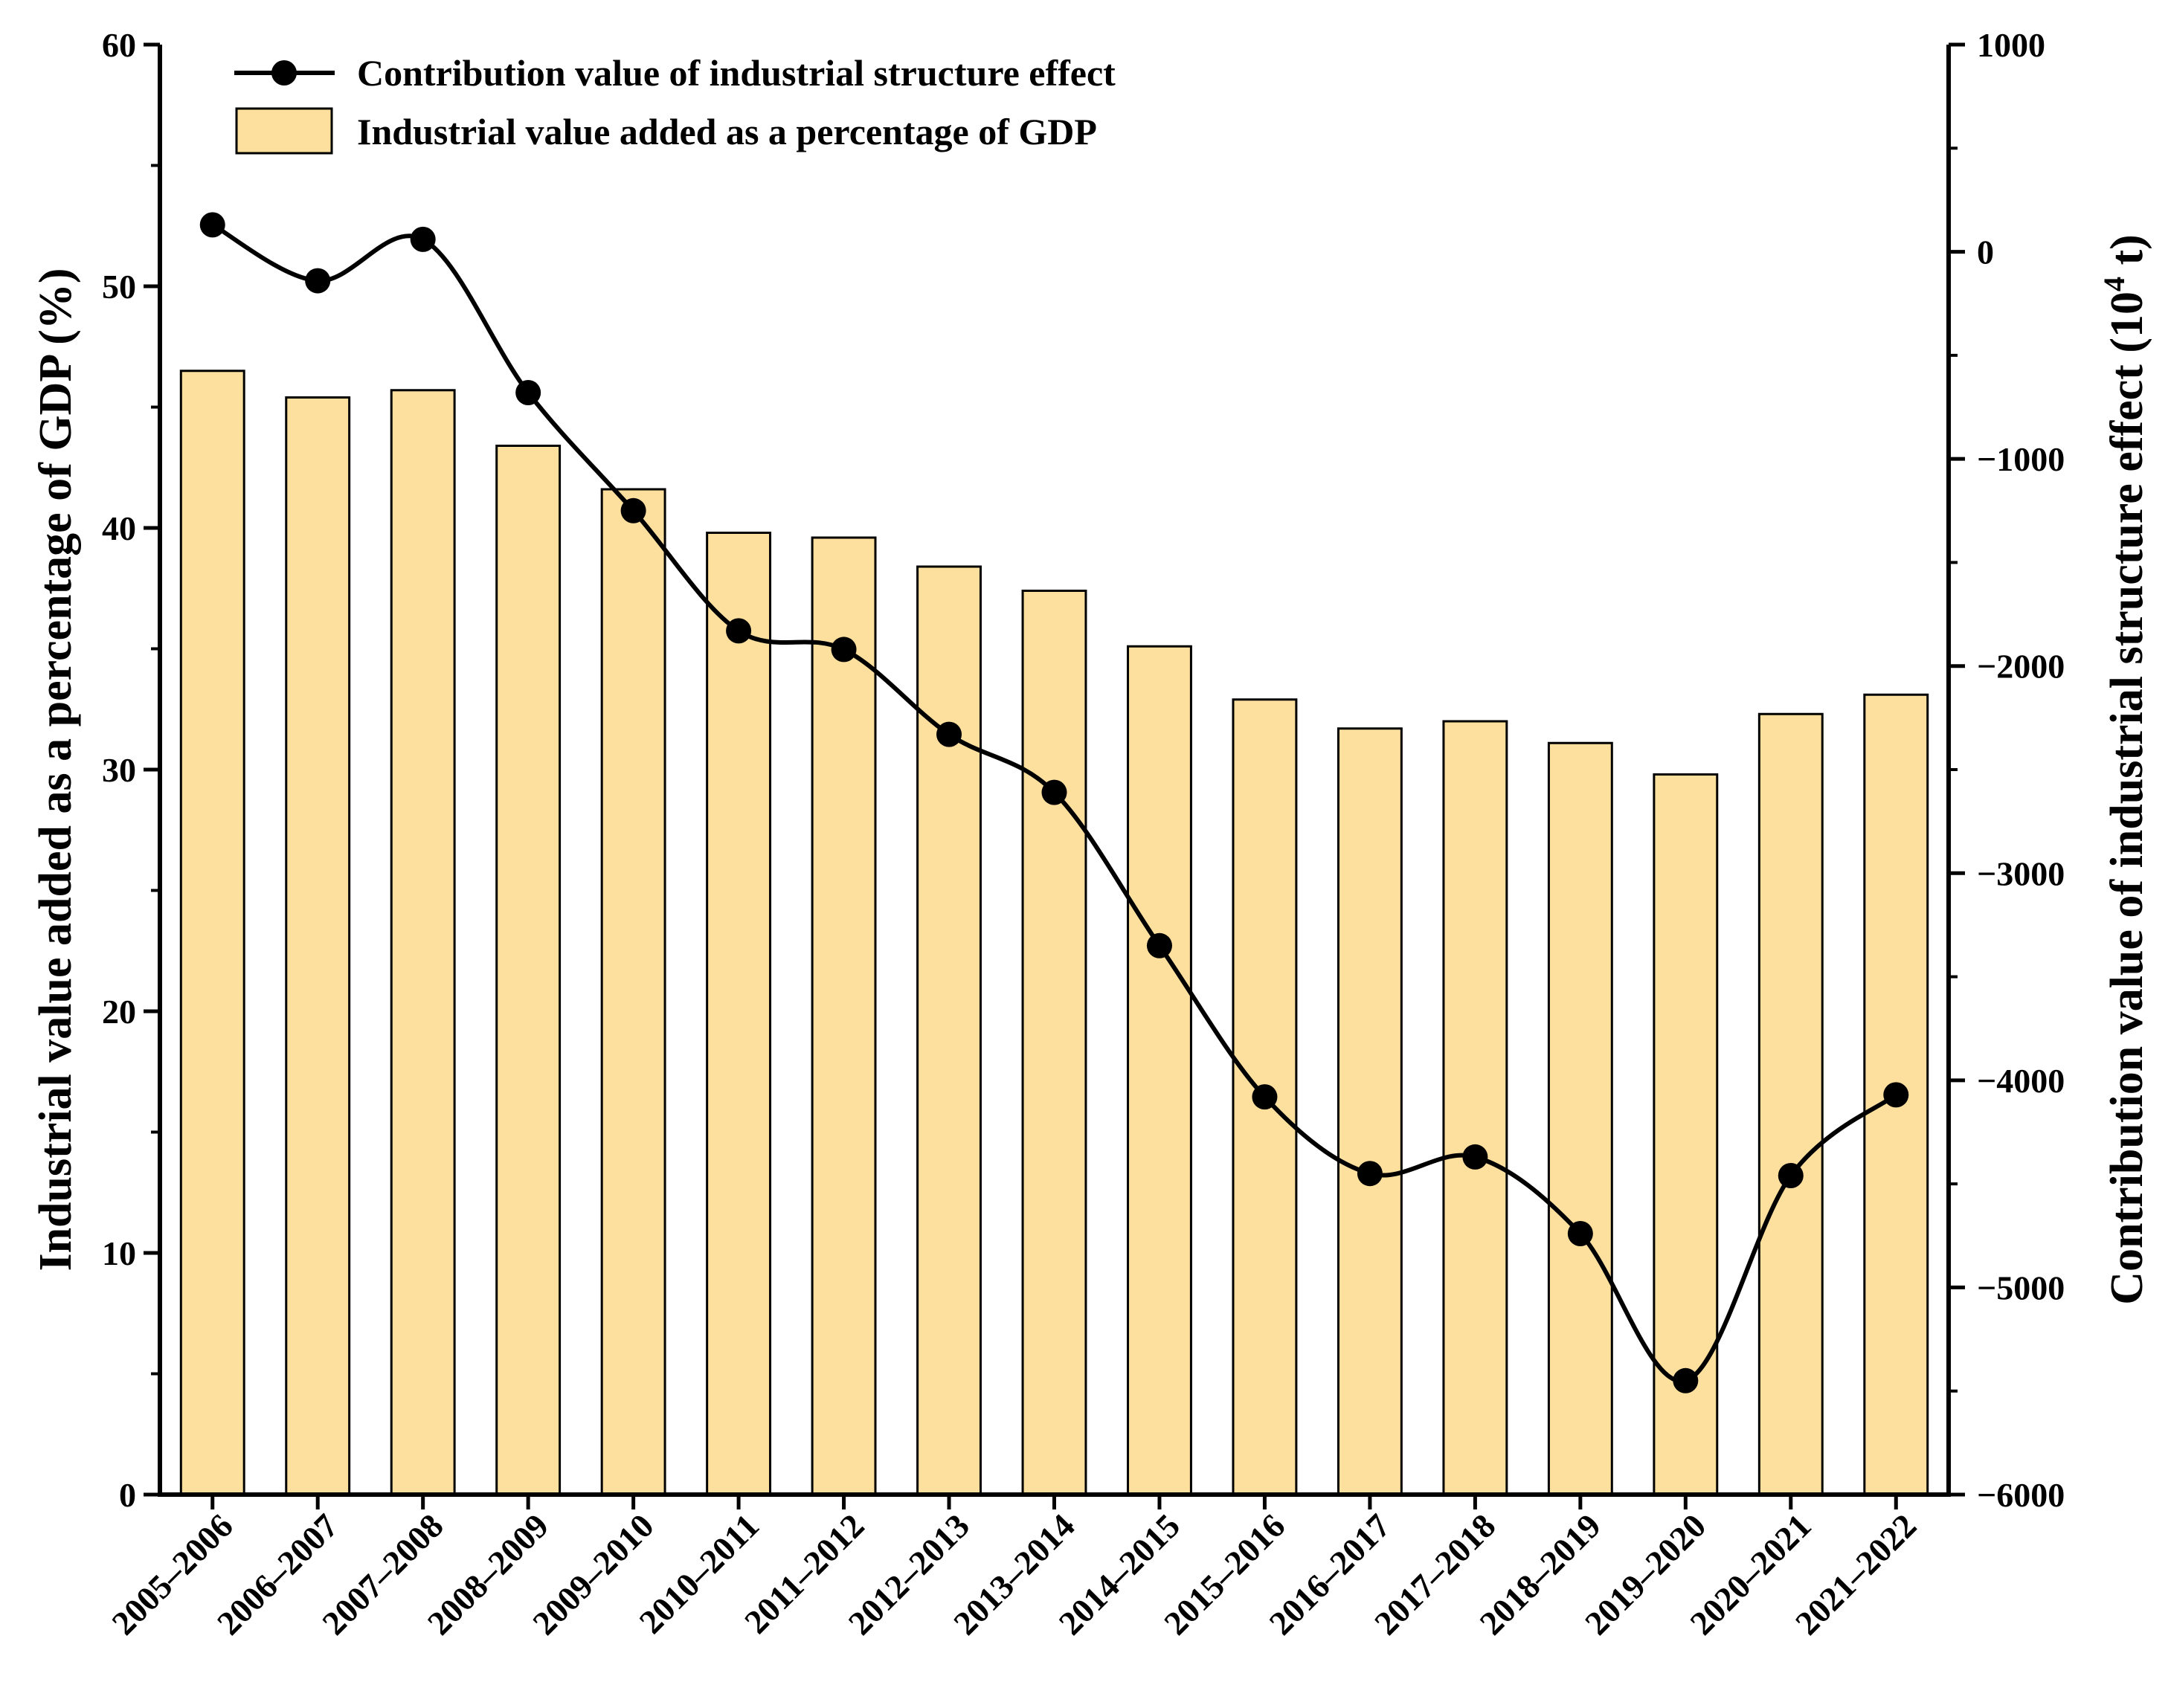 The height and width of the screenshot is (1708, 2171). Describe the element at coordinates (2021, 873) in the screenshot. I see `right-tick-label: −3000` at that location.